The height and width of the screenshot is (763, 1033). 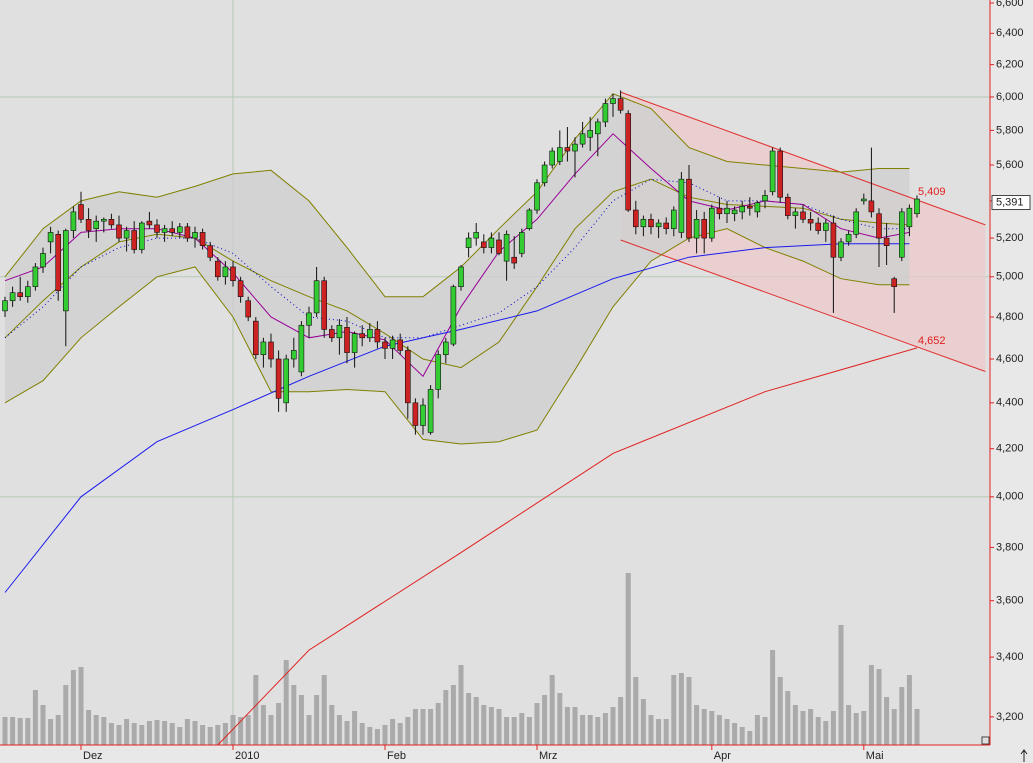 I want to click on x-tick-label: 2010, so click(x=247, y=756).